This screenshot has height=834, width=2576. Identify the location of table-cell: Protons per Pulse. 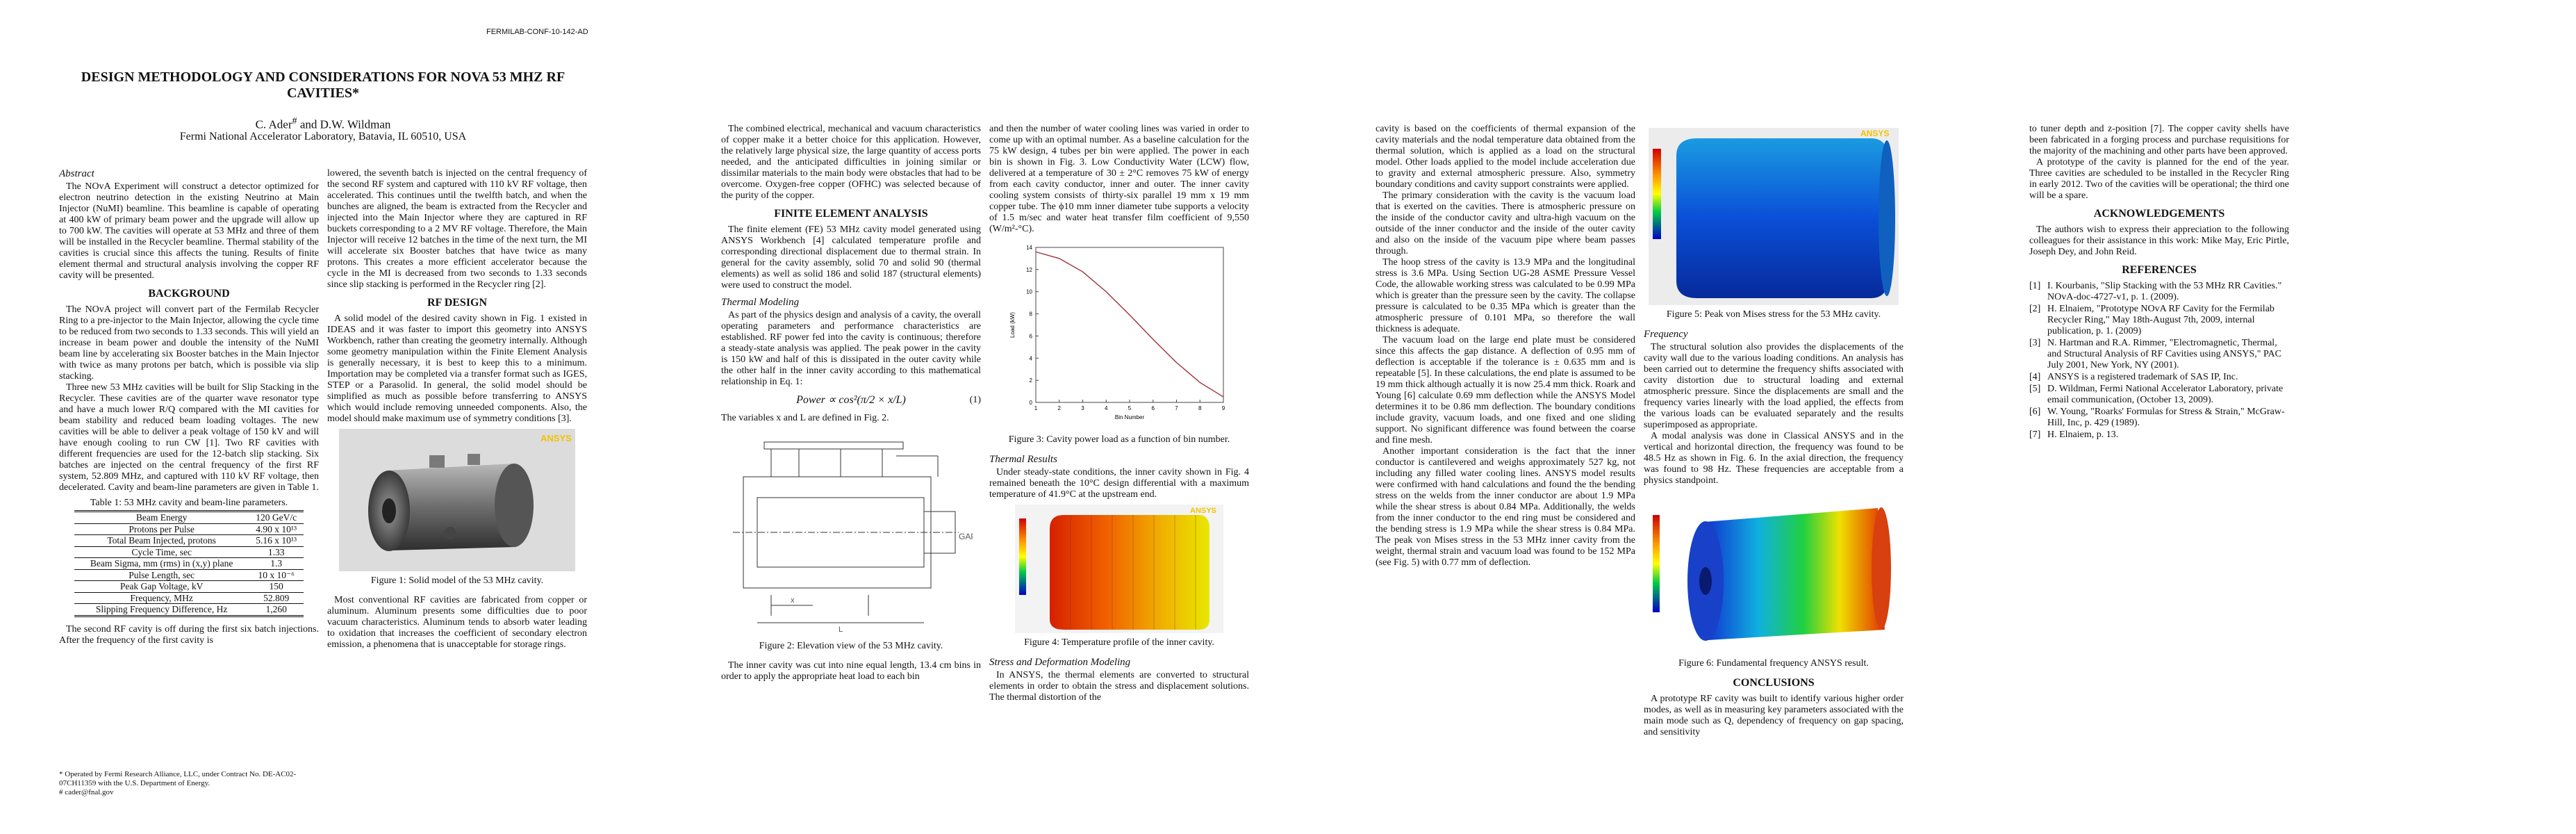
(161, 529).